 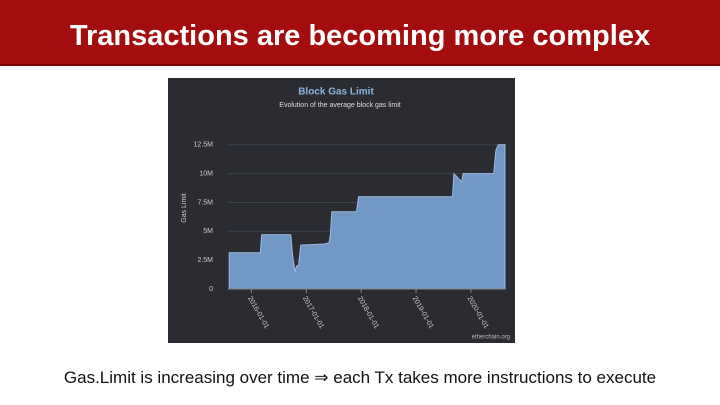 I want to click on y-tick-label: 10M, so click(x=206, y=173).